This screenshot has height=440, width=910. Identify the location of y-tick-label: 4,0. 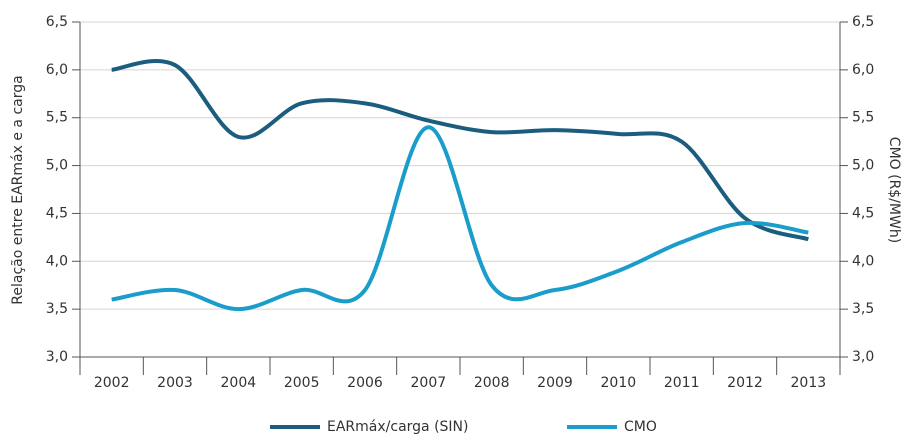
(57, 261).